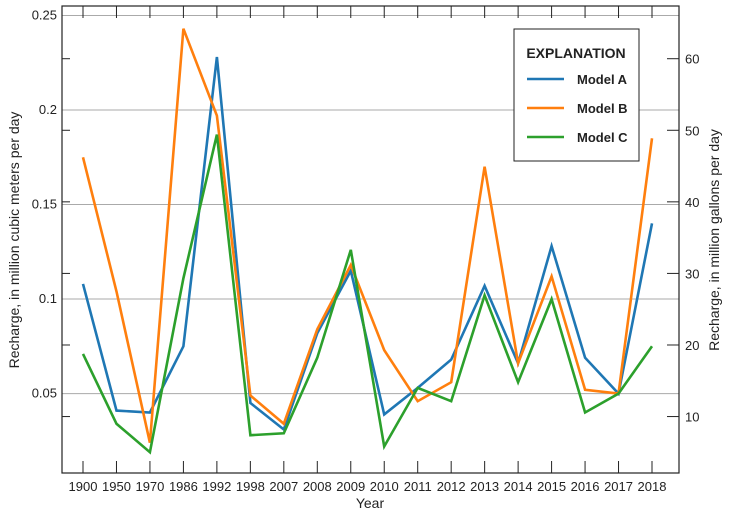  Describe the element at coordinates (585, 486) in the screenshot. I see `x-tick-label: 2016` at that location.